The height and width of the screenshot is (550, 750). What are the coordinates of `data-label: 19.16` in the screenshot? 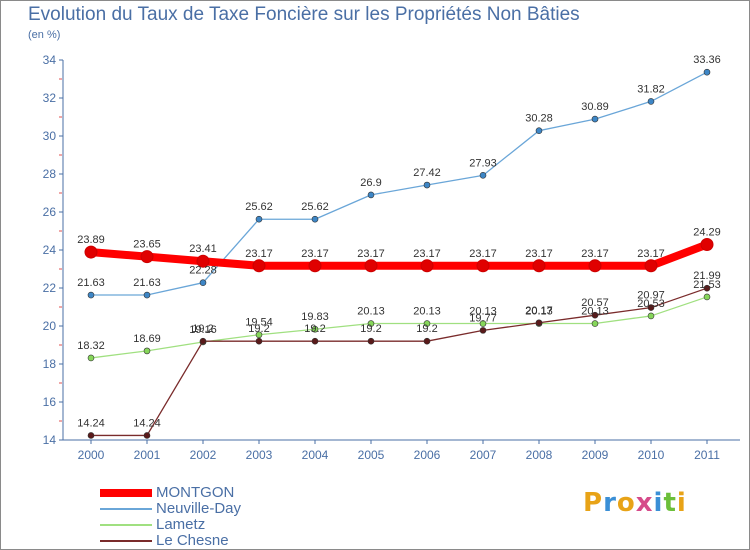 It's located at (203, 330).